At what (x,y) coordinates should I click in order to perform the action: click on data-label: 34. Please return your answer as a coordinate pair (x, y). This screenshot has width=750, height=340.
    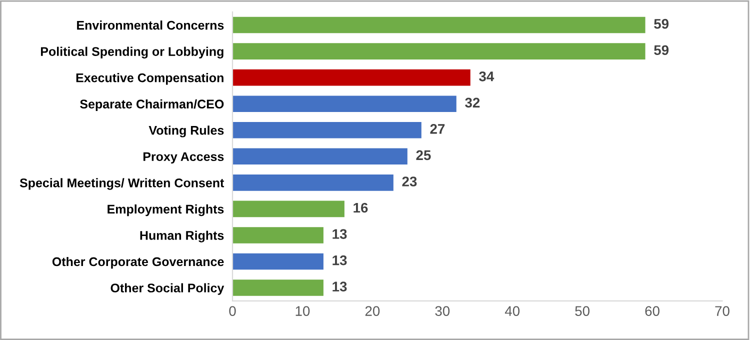
    Looking at the image, I should click on (486, 76).